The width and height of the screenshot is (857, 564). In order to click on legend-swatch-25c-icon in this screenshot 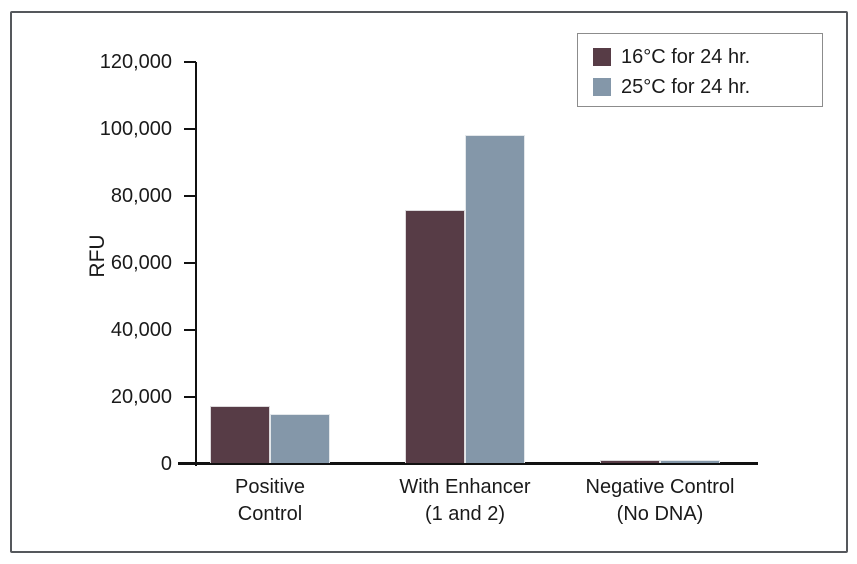, I will do `click(602, 87)`.